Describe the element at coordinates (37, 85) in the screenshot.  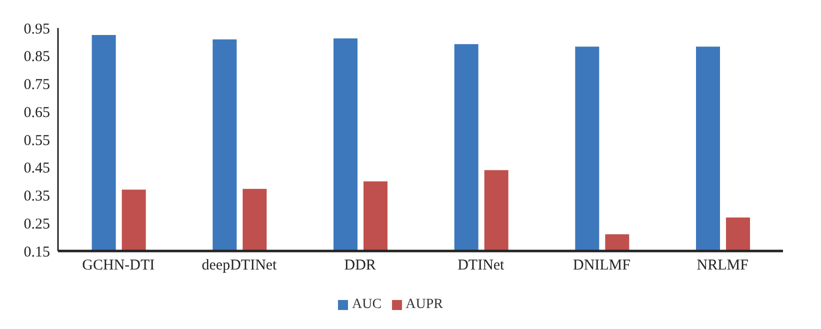
I see `y-tick-label: 0.75` at that location.